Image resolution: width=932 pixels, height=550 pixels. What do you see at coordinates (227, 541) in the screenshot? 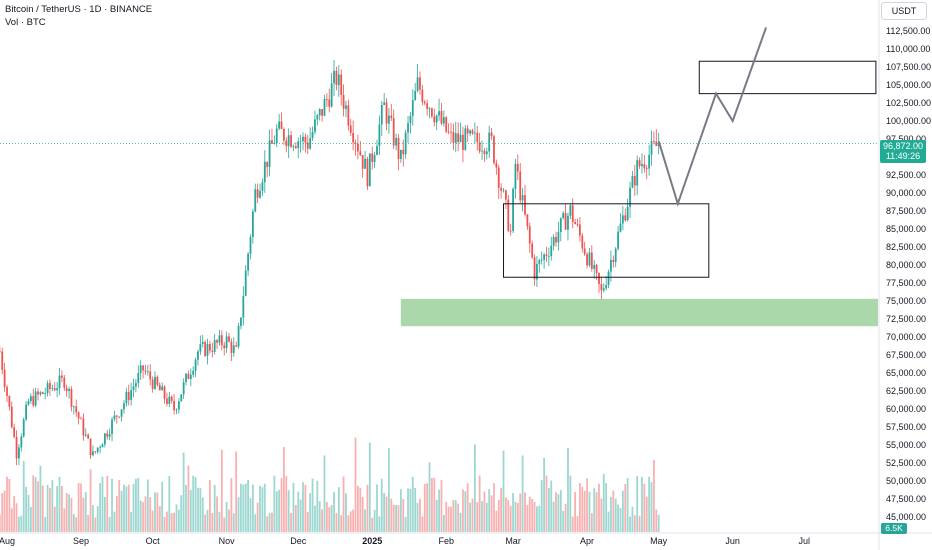
I see `x-tick-label: Nov` at bounding box center [227, 541].